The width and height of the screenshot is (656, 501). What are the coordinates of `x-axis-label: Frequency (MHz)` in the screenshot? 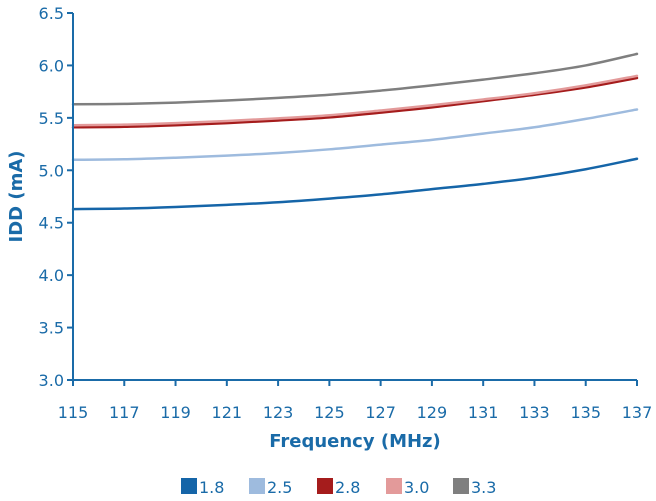 It's located at (355, 441).